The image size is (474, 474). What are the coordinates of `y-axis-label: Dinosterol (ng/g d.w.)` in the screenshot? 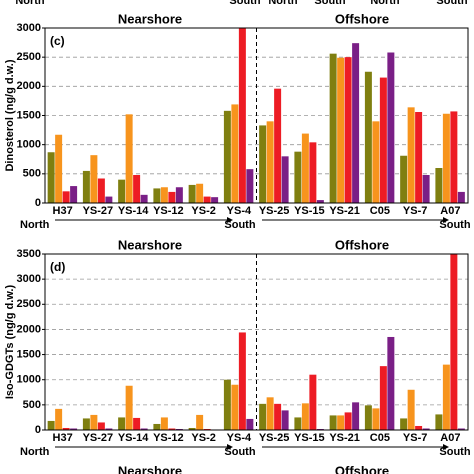 It's located at (10, 115).